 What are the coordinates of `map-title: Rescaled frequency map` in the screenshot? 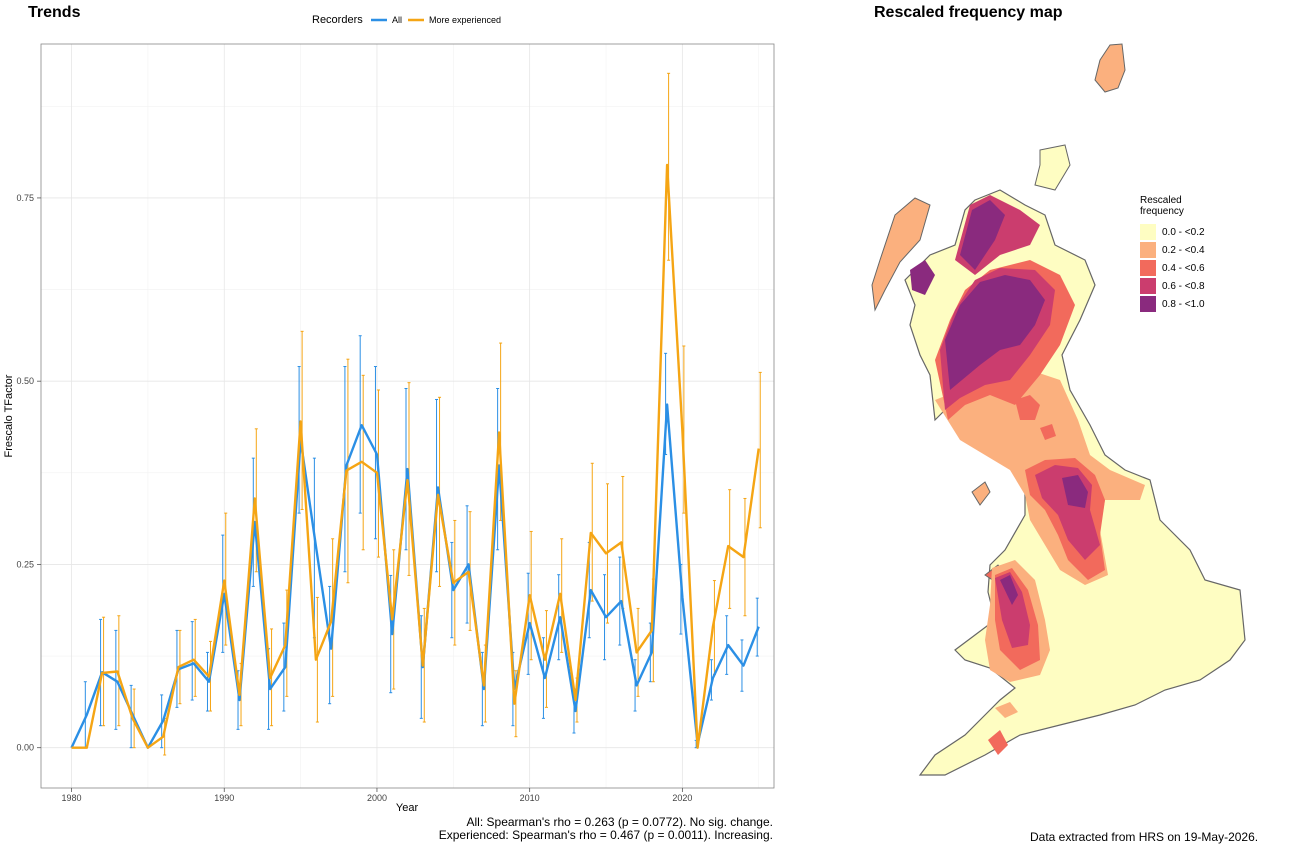 It's located at (968, 12).